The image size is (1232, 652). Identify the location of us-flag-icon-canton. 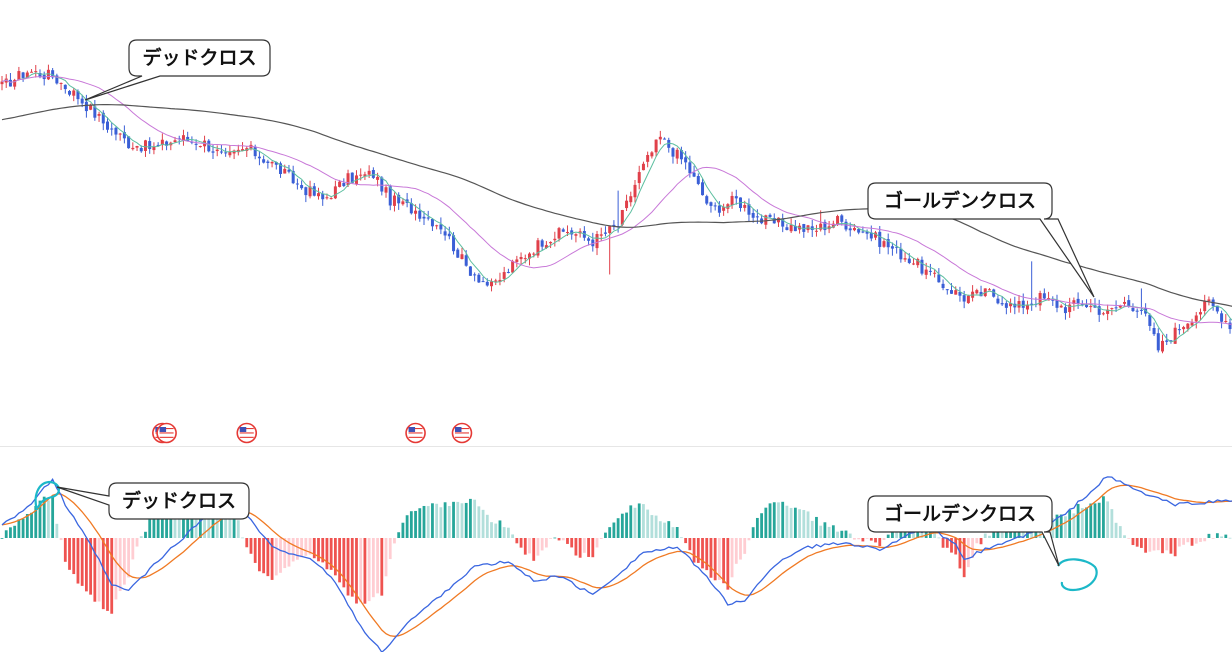
(243, 429).